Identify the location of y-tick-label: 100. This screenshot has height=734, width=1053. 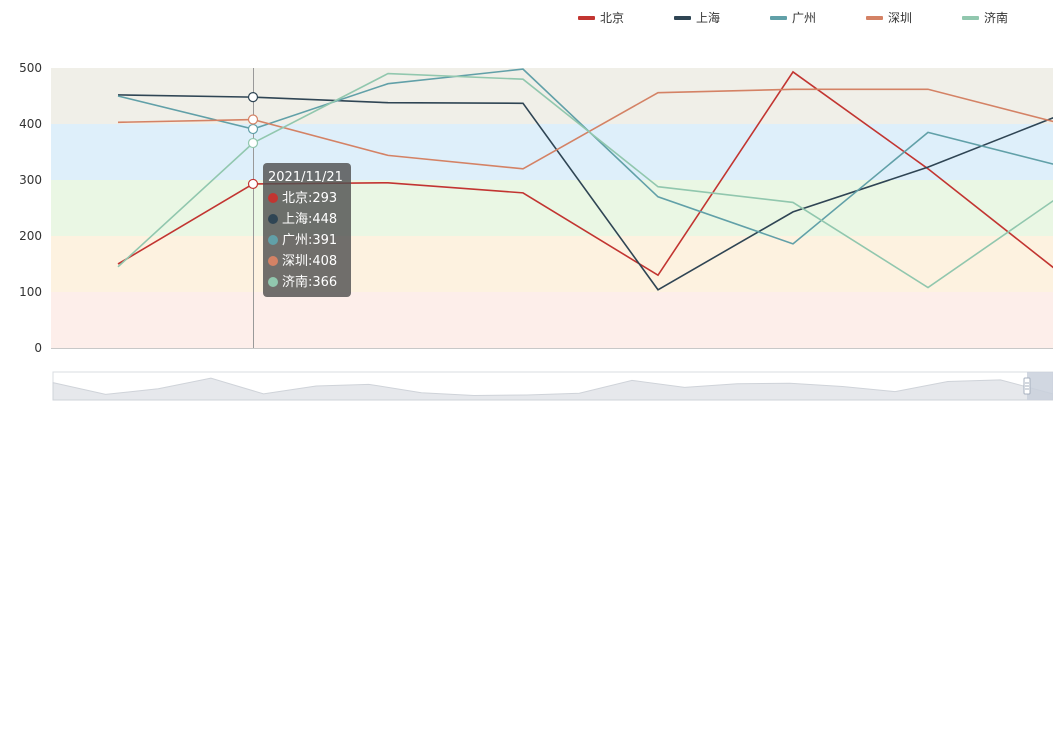
(30, 292).